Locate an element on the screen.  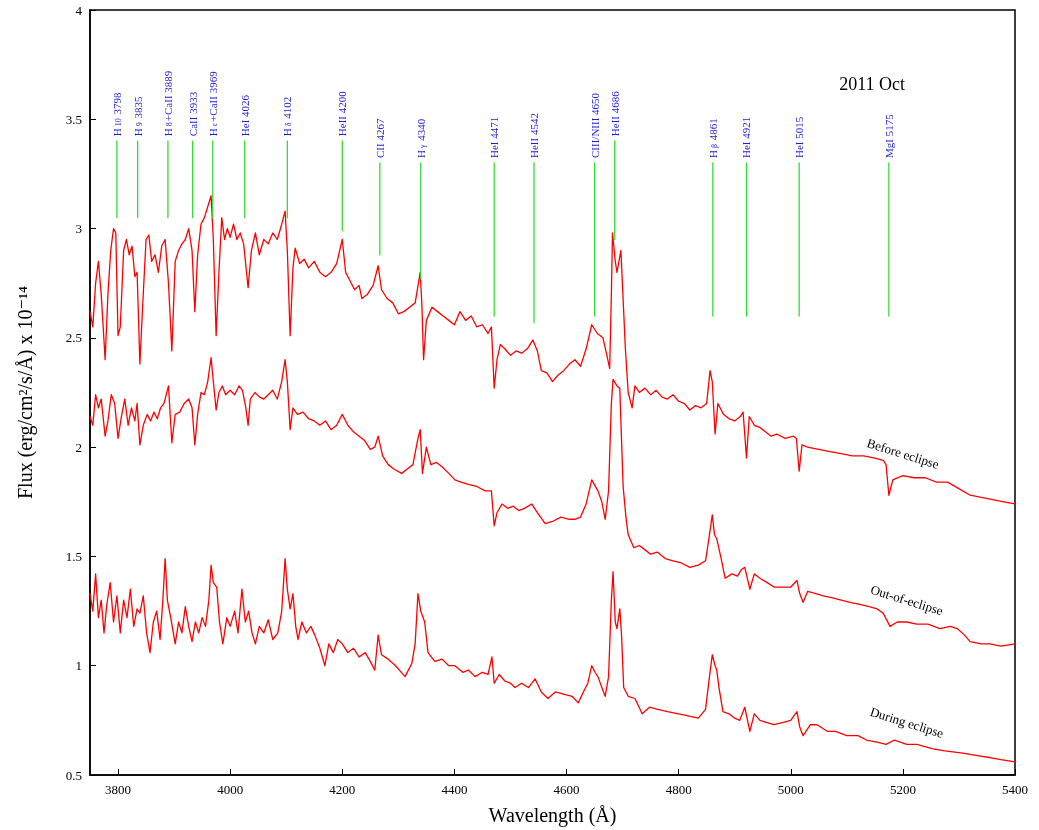
annotation: H10 3798 is located at coordinates (116, 114).